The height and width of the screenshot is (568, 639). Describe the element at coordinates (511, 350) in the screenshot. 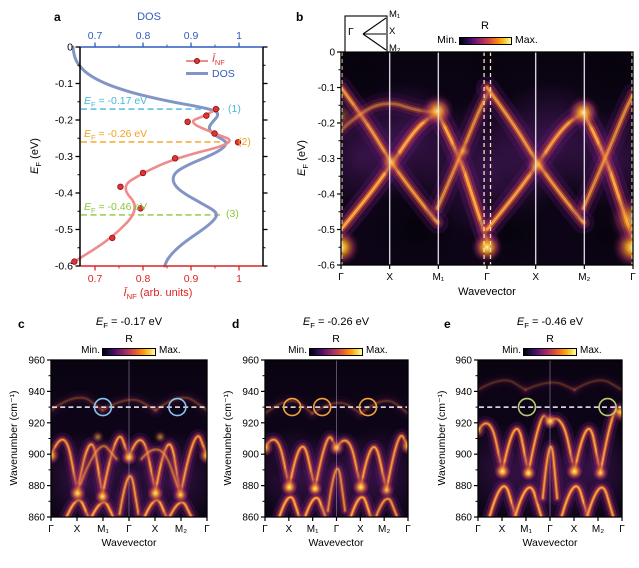

I see `colorbar-min-e: Min.` at that location.